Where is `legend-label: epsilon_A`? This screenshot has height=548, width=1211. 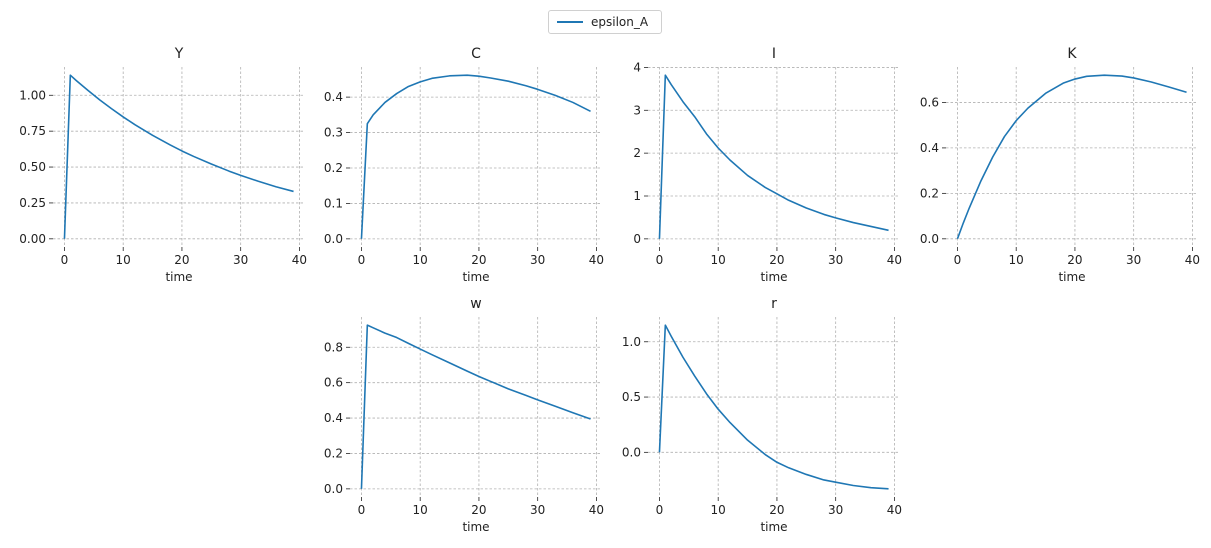 legend-label: epsilon_A is located at coordinates (620, 22).